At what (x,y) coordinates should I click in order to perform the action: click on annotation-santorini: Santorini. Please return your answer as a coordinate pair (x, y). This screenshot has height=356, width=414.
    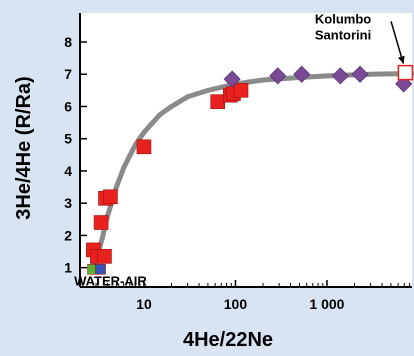
    Looking at the image, I should click on (343, 35).